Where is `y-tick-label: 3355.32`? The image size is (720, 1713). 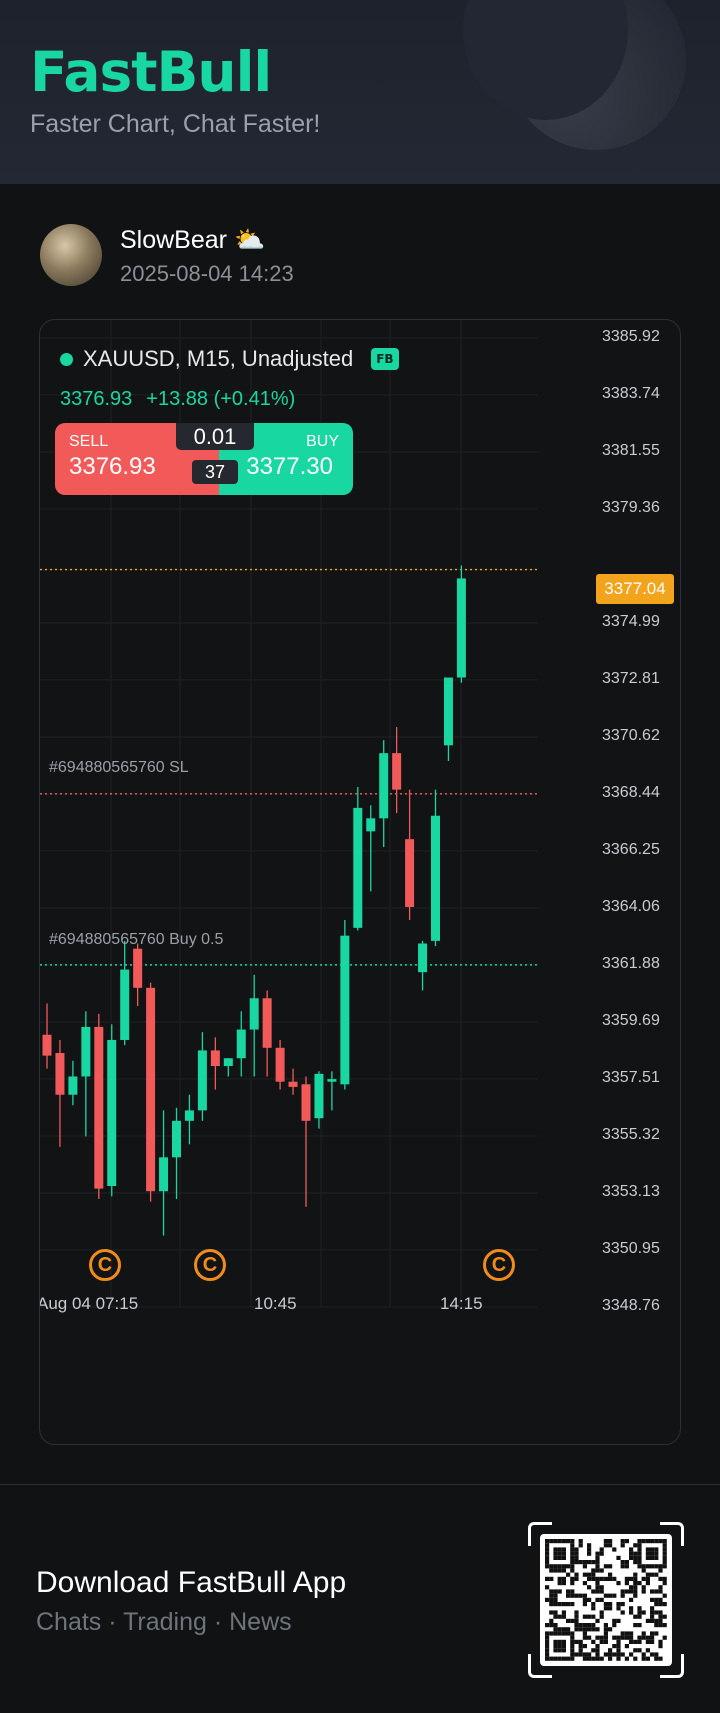
y-tick-label: 3355.32 is located at coordinates (631, 1134).